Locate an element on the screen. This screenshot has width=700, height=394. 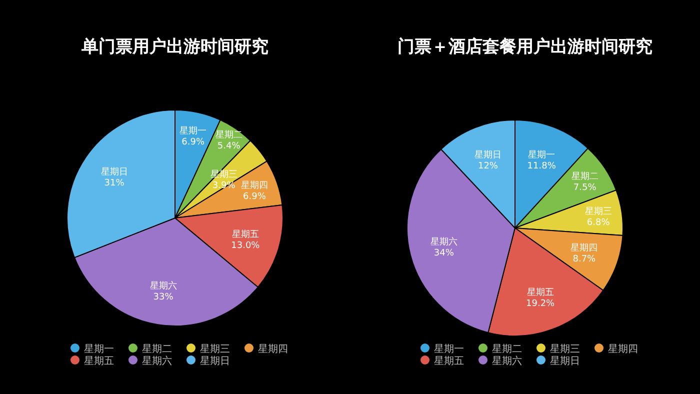
data-label: 19.2% is located at coordinates (541, 303).